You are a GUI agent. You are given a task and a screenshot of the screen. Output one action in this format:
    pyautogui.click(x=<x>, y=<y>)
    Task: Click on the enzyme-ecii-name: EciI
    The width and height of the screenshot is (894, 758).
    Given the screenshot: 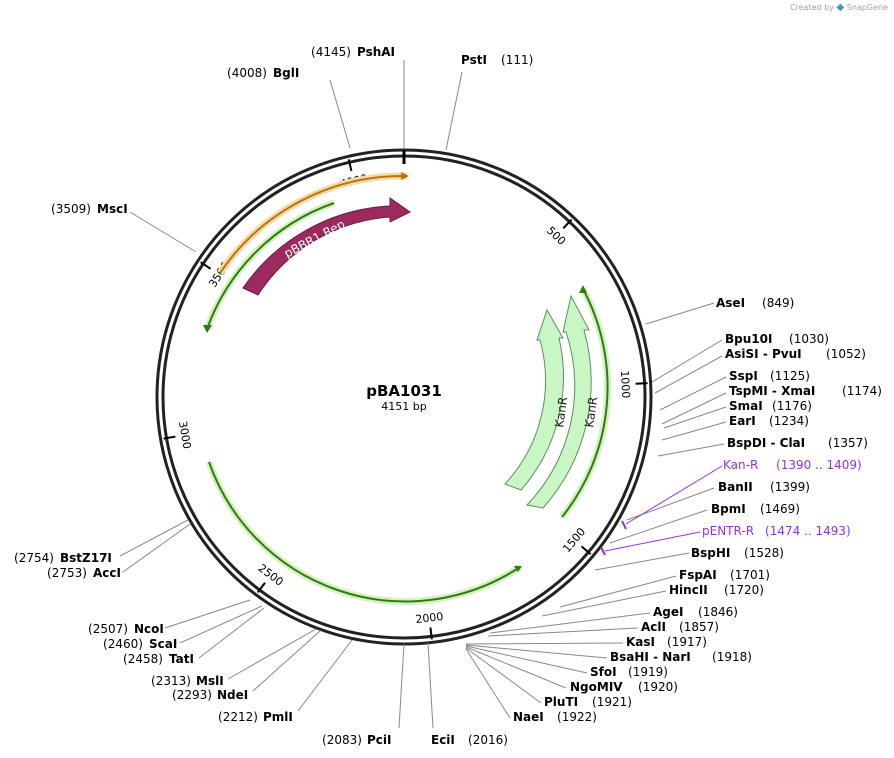 What is the action you would take?
    pyautogui.click(x=443, y=740)
    